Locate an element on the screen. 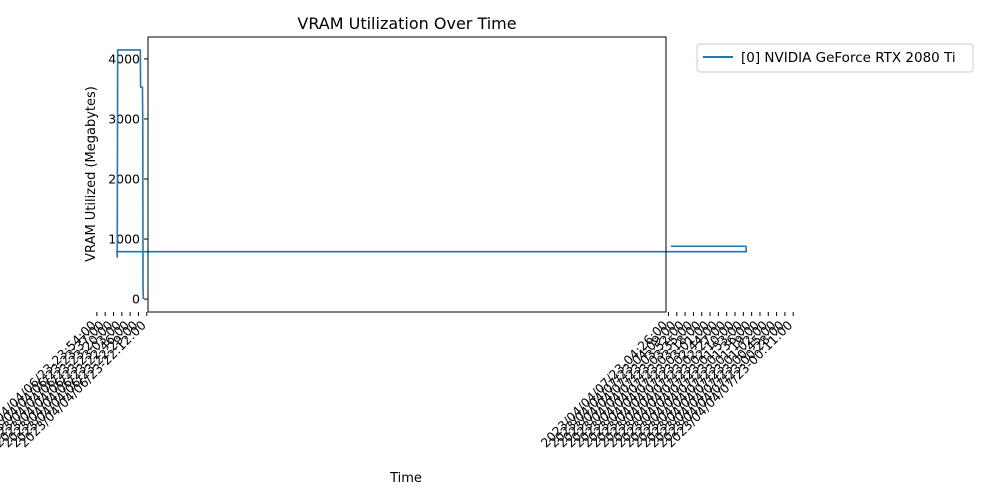 The height and width of the screenshot is (500, 1000). y-tick-label: 0 is located at coordinates (136, 299).